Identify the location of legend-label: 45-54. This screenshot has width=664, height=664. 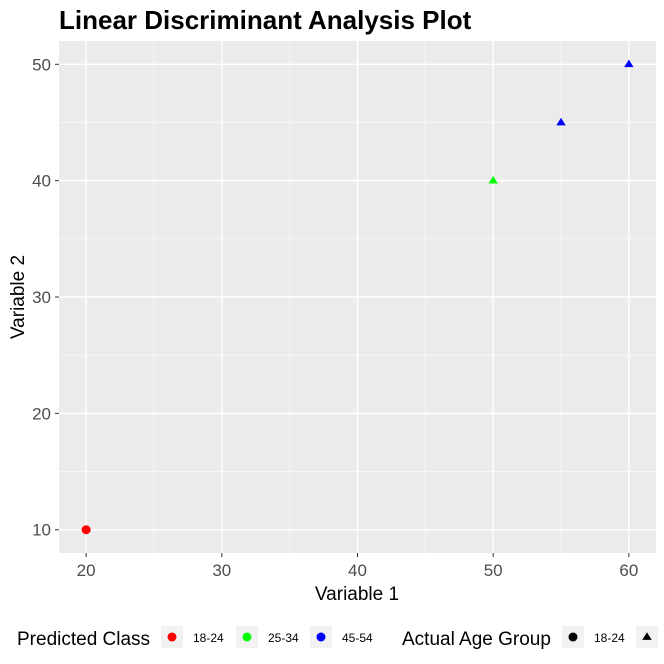
(357, 638).